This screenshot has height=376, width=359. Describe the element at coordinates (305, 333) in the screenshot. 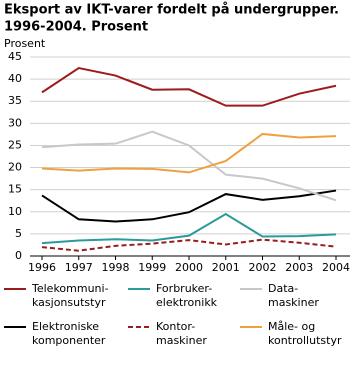

I see `legend-label: Måle- og kontrollutstyr` at that location.